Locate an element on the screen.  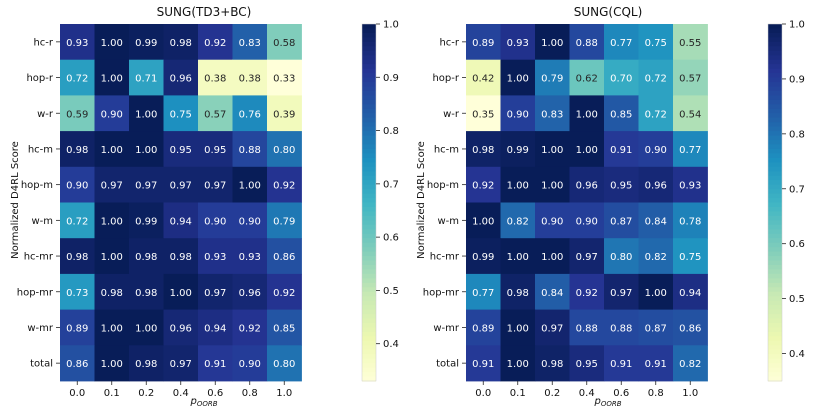
colorbar: 0.4 0.5 0.6 0.7 0.8 0.9 1.0 is located at coordinates (786, 201).